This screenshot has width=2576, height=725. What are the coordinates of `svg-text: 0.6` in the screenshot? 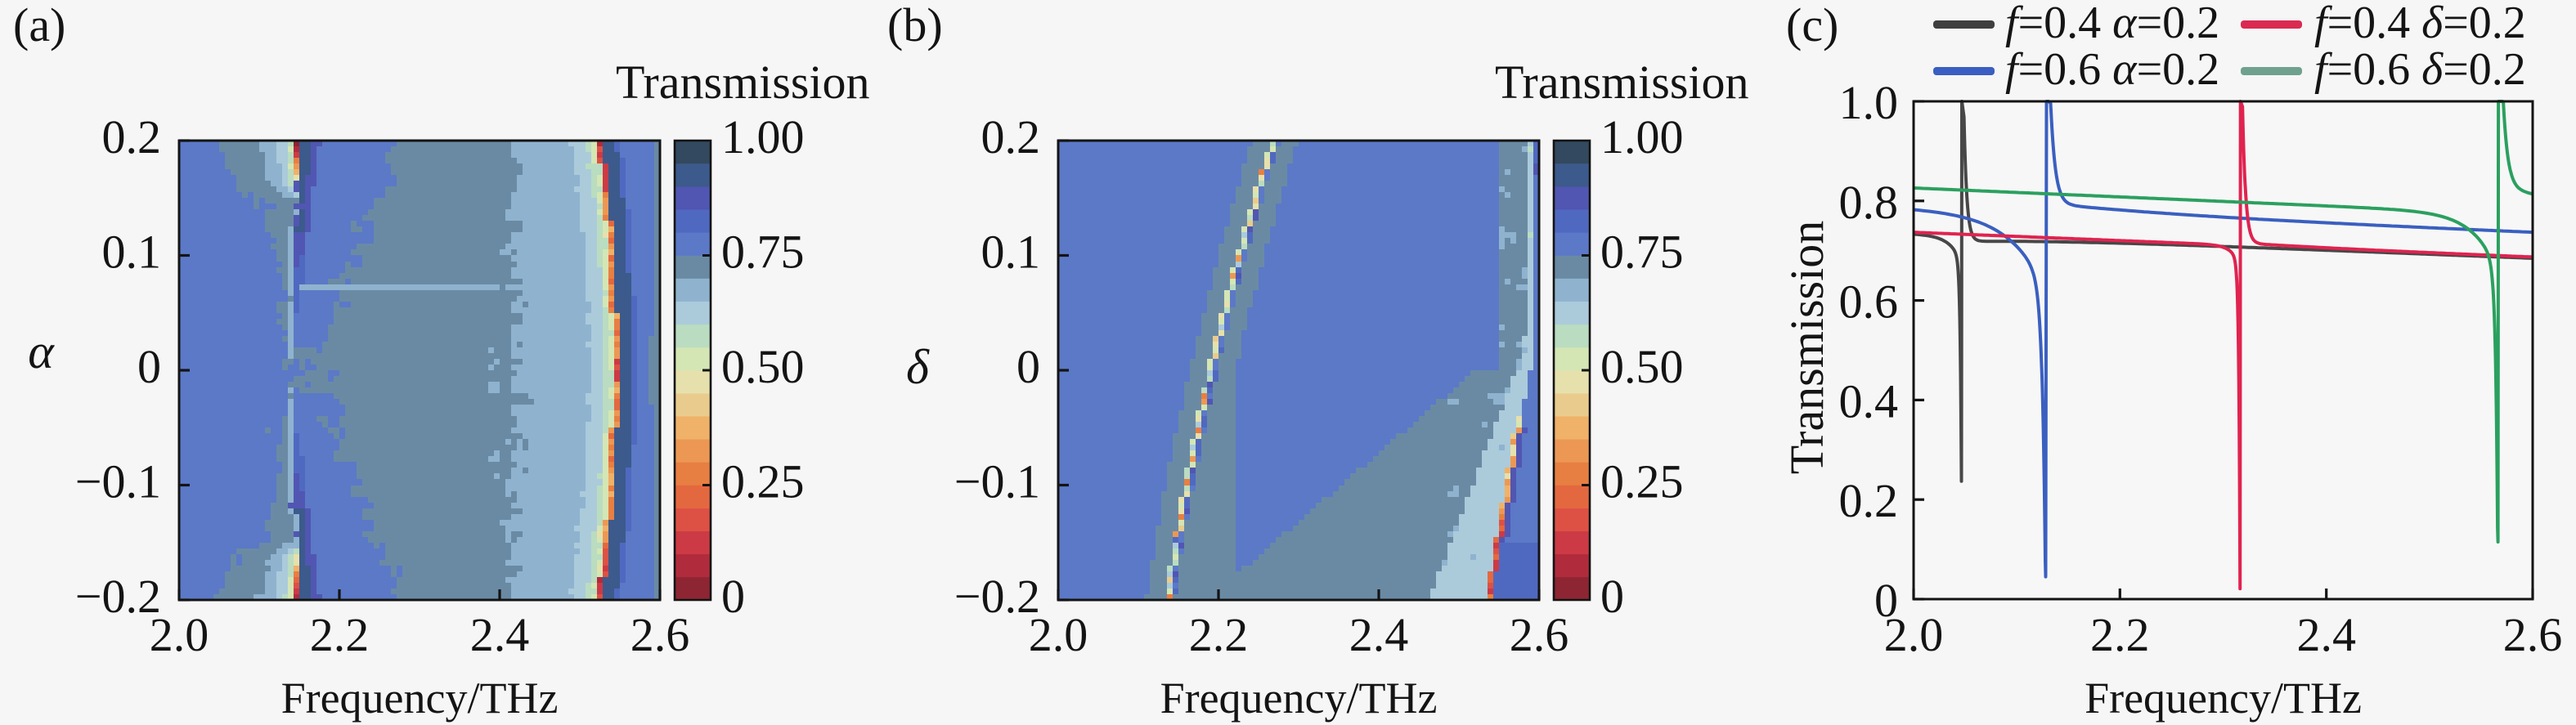 It's located at (1869, 302).